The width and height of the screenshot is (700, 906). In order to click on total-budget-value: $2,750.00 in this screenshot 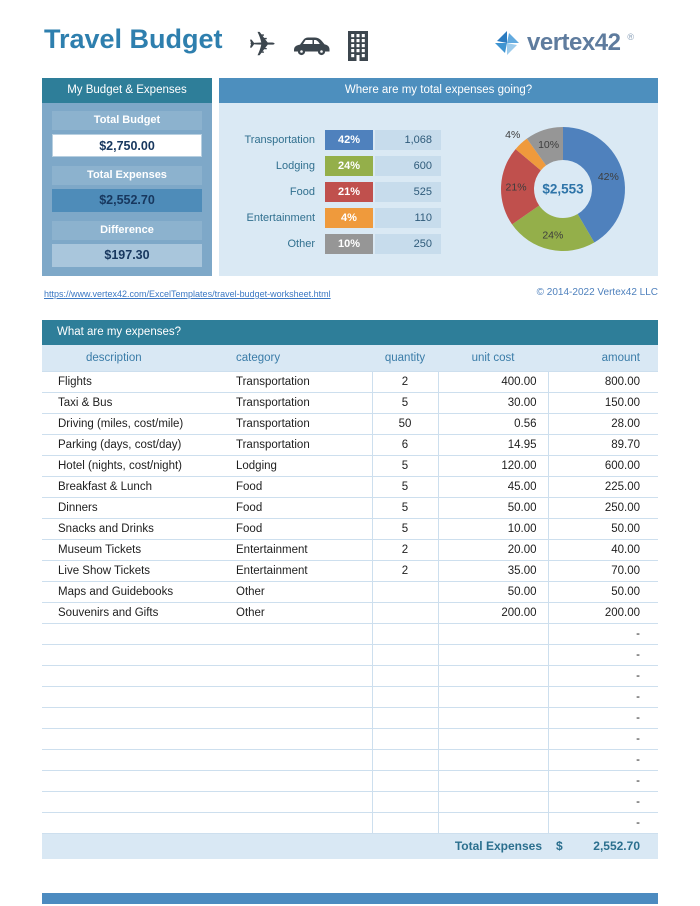, I will do `click(127, 145)`.